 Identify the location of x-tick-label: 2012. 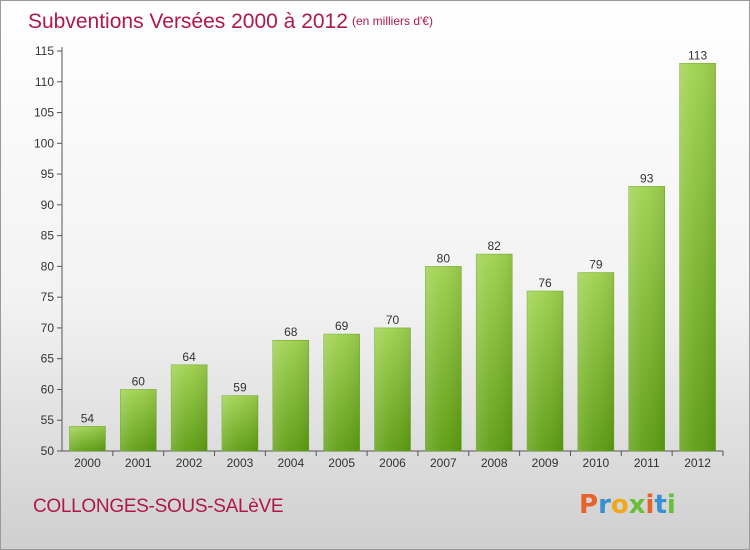
(697, 463).